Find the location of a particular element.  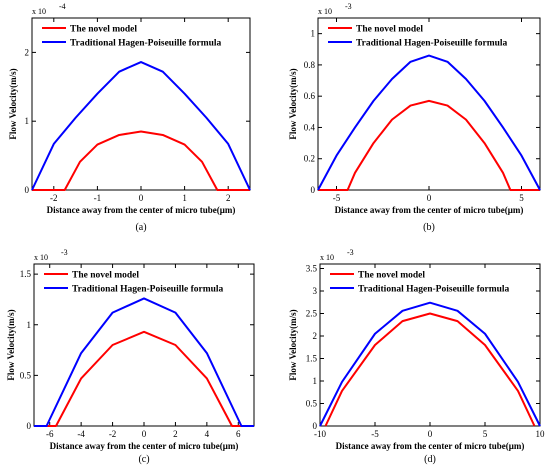

panel-label: (a) is located at coordinates (140, 227).